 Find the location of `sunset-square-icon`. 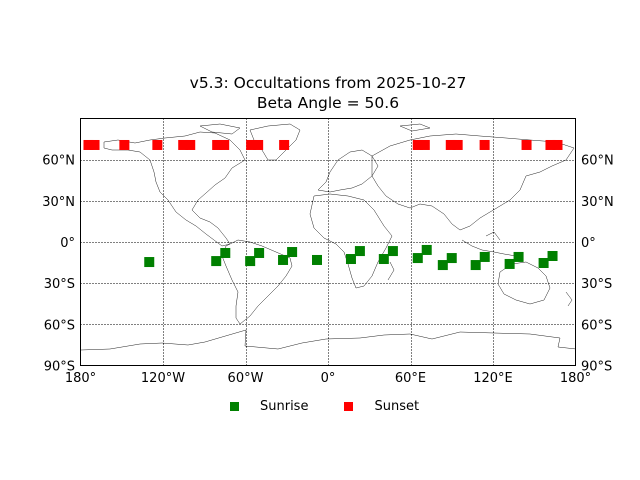

sunset-square-icon is located at coordinates (349, 406).